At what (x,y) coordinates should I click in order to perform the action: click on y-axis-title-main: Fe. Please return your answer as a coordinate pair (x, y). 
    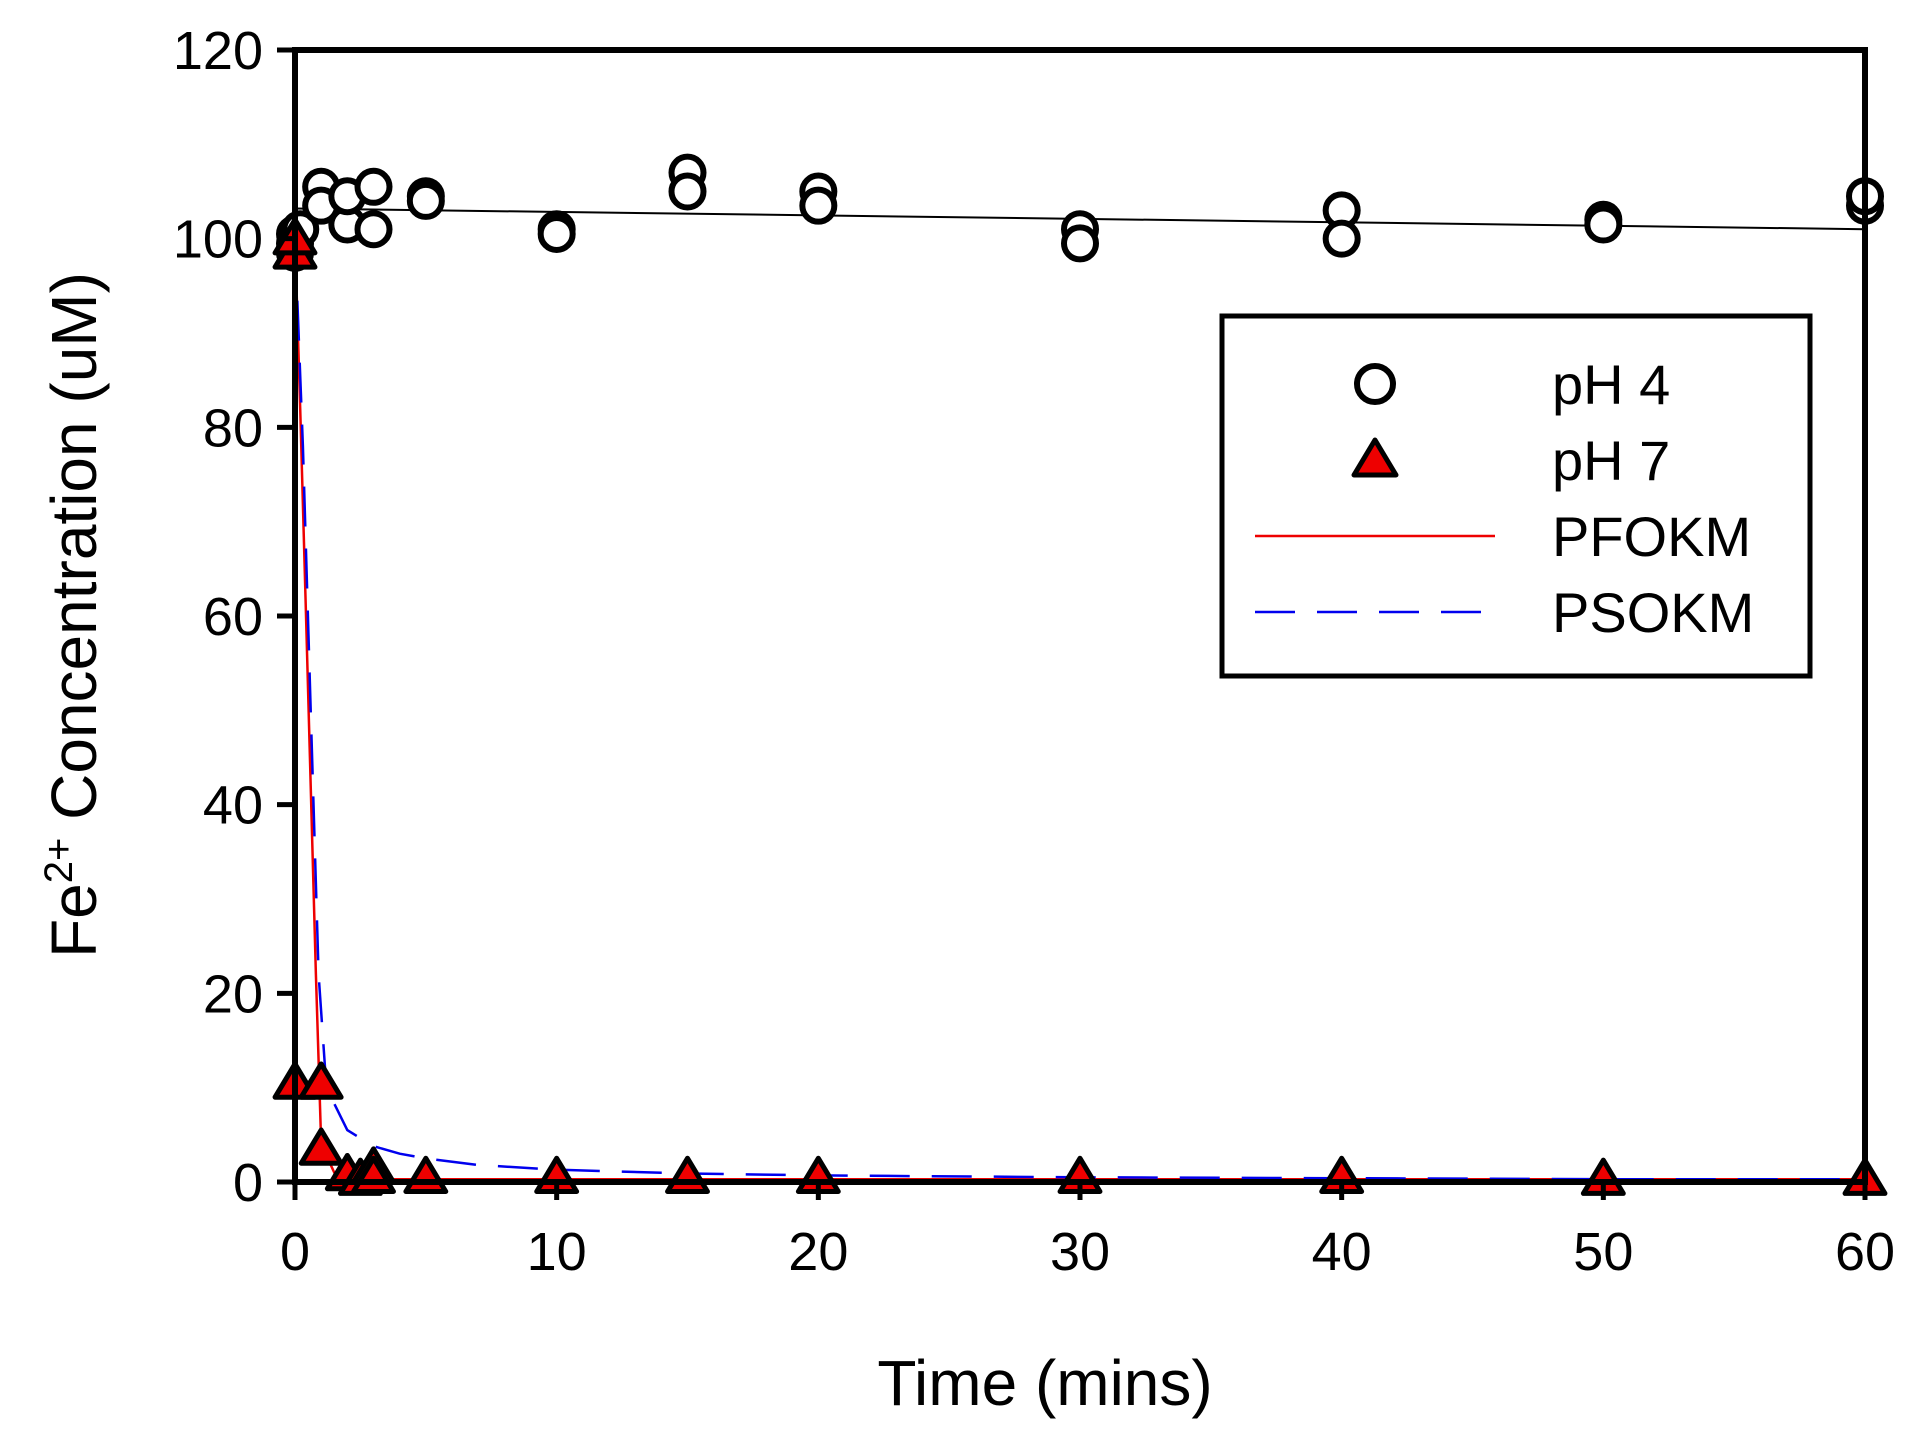
    Looking at the image, I should click on (74, 920).